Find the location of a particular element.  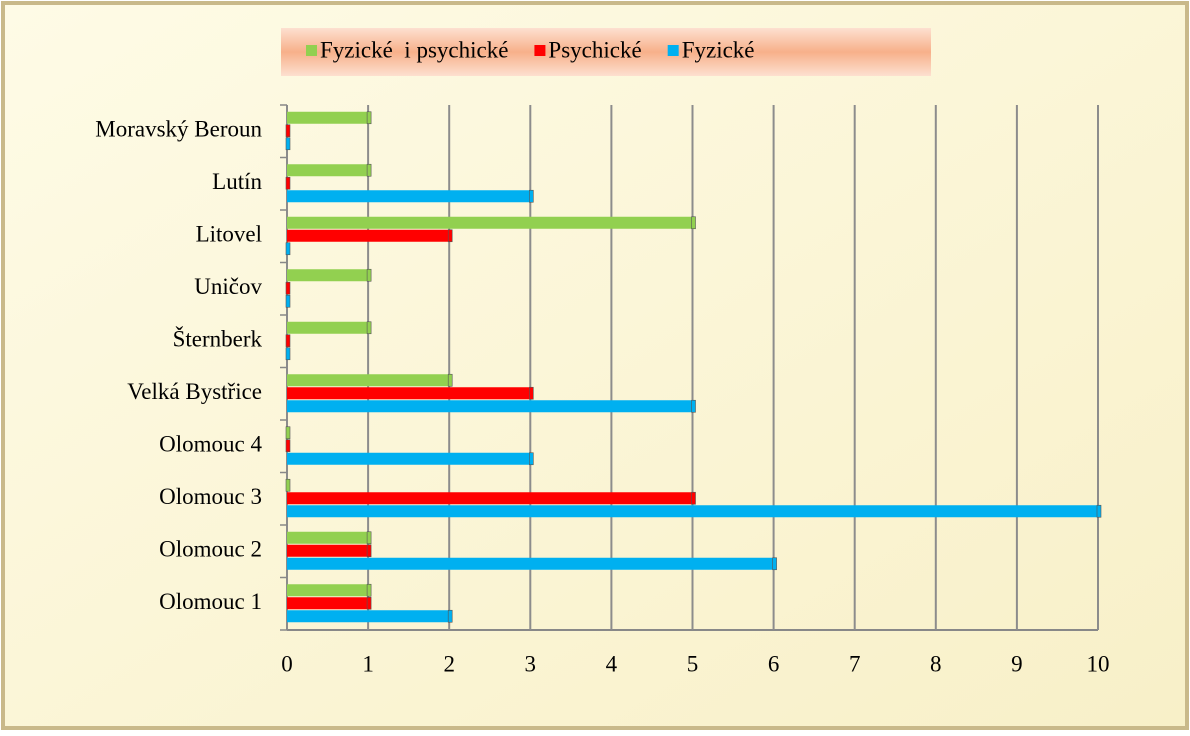

x-tick-label: 7 is located at coordinates (855, 663).